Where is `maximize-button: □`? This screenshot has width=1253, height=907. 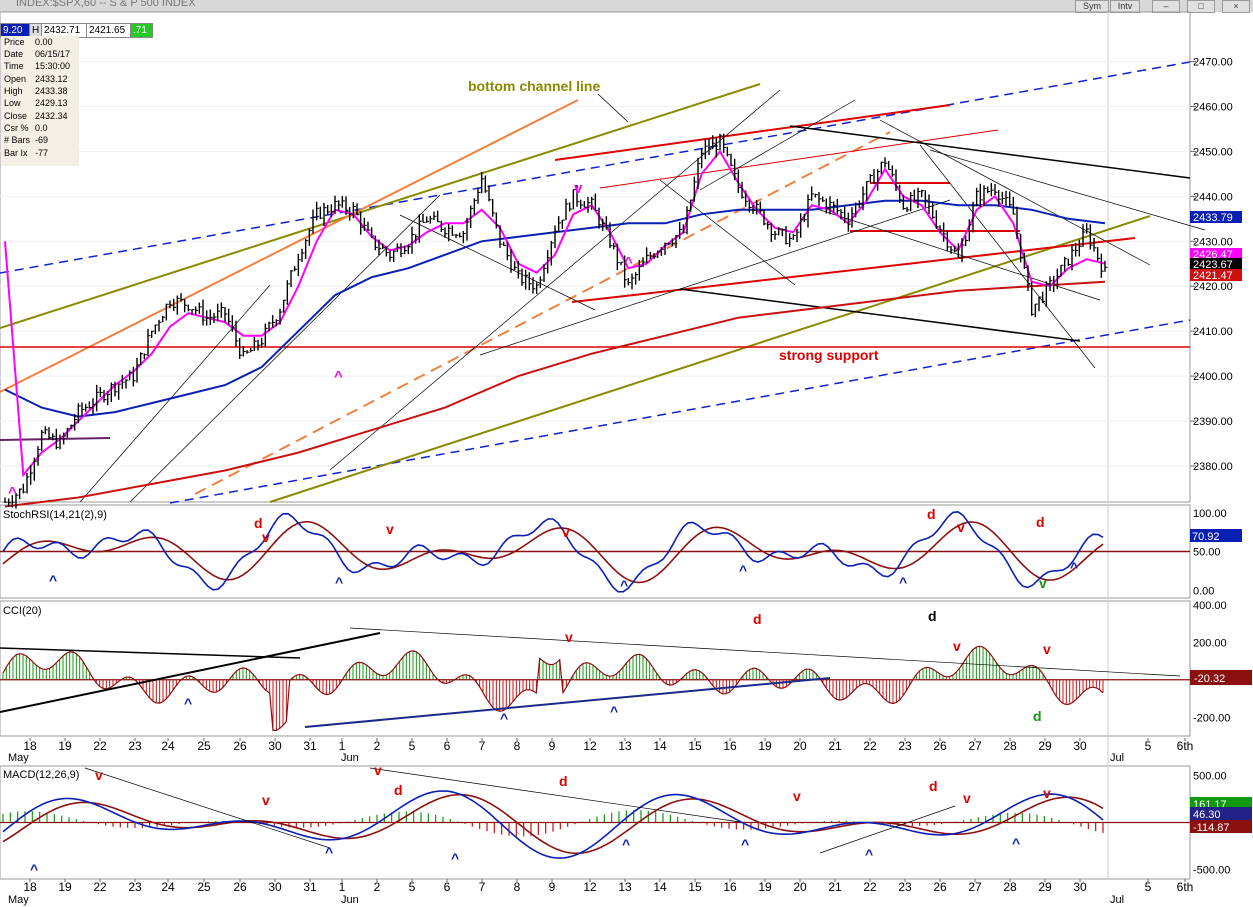
maximize-button: □ is located at coordinates (1201, 6).